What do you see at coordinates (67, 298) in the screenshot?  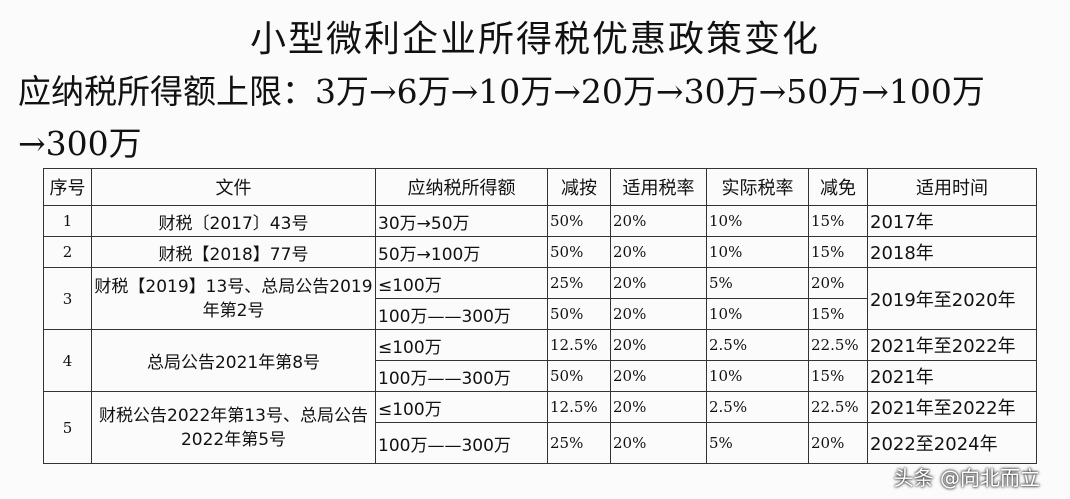 I see `cell-no: 3` at bounding box center [67, 298].